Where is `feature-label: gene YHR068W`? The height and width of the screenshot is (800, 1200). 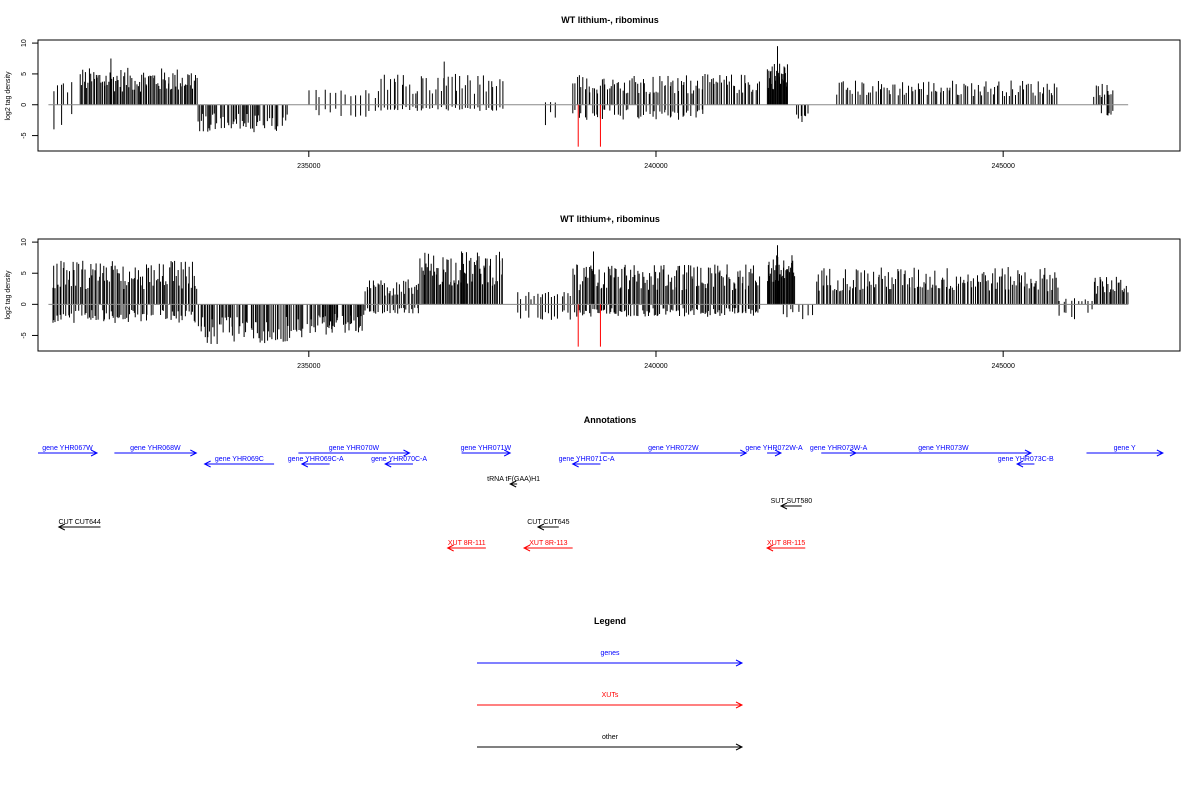 feature-label: gene YHR068W is located at coordinates (155, 448).